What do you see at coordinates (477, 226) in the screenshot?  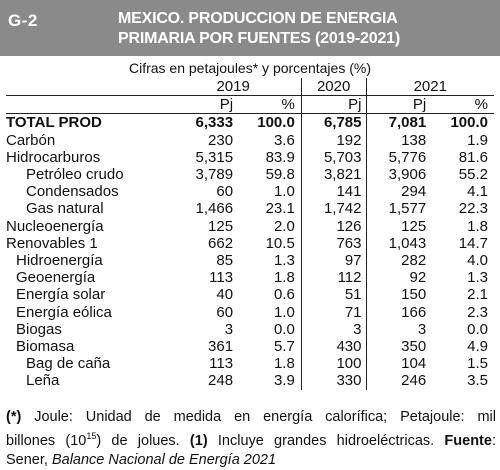 I see `cell-2021-pct: 1.8` at bounding box center [477, 226].